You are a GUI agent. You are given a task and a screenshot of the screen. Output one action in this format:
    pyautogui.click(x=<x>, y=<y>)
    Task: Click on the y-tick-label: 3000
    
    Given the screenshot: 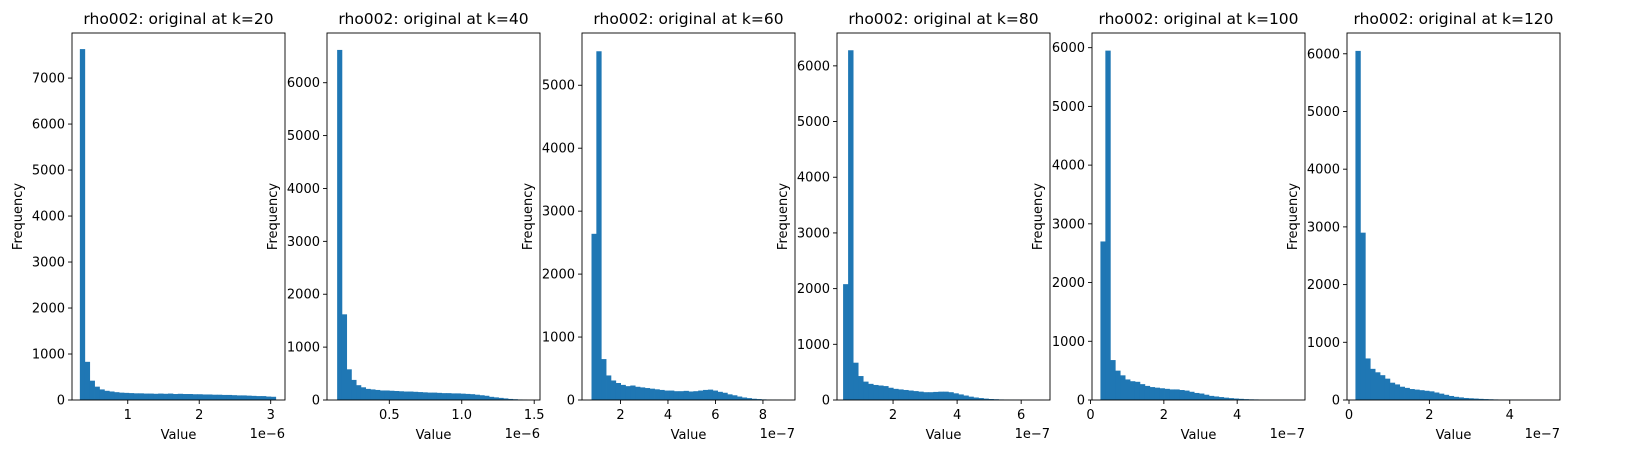 What is the action you would take?
    pyautogui.click(x=48, y=263)
    